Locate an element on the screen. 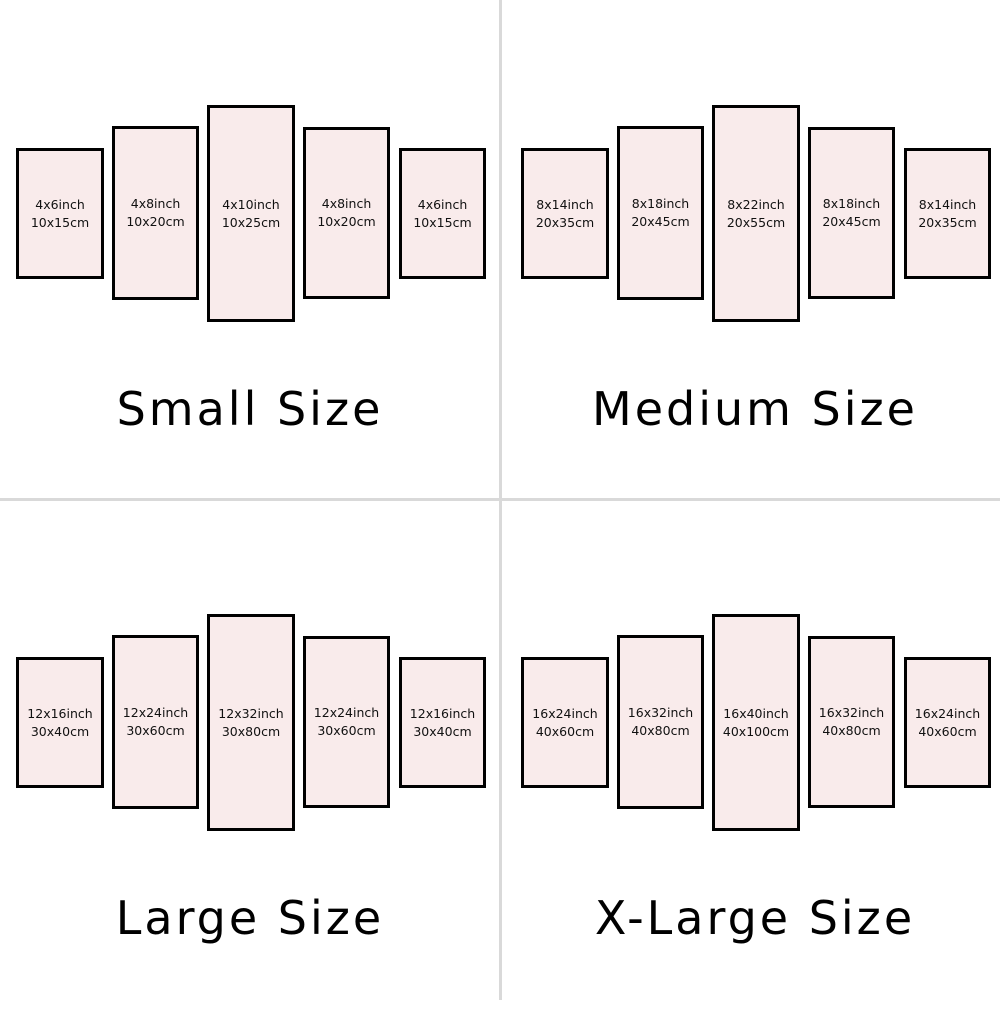 The height and width of the screenshot is (1009, 1000). canvas-panel: 8x22inch 20x55cm is located at coordinates (756, 213).